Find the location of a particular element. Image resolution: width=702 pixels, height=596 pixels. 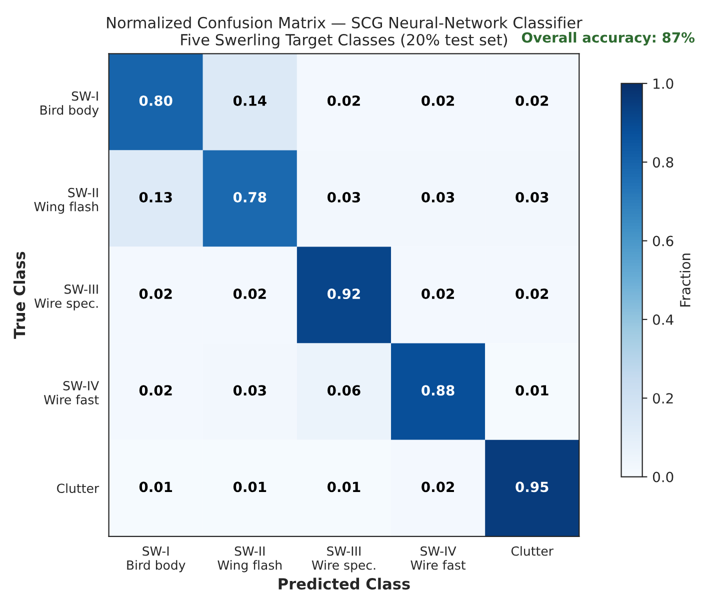

y-tick-label: Clutter is located at coordinates (78, 488).